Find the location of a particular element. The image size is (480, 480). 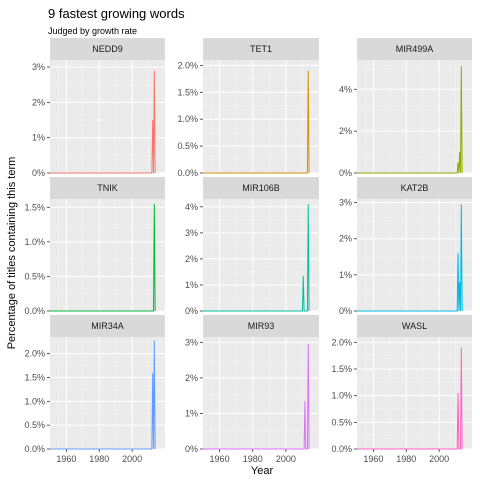

facet-strip-label: MIR34A is located at coordinates (107, 326).